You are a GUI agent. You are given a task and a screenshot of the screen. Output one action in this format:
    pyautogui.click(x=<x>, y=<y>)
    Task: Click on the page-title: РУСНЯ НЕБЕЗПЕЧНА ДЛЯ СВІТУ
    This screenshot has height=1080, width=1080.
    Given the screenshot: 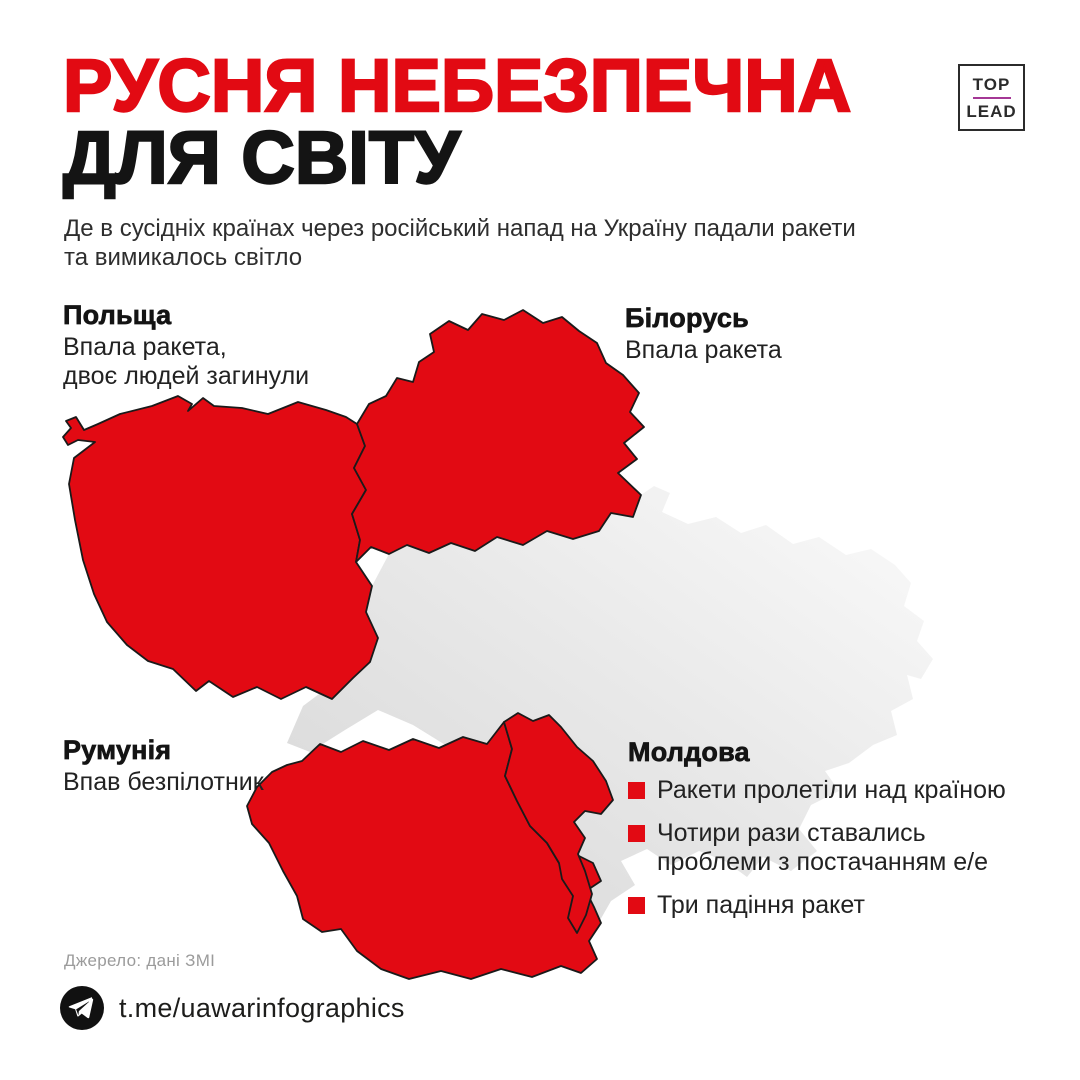 What is the action you would take?
    pyautogui.click(x=457, y=121)
    